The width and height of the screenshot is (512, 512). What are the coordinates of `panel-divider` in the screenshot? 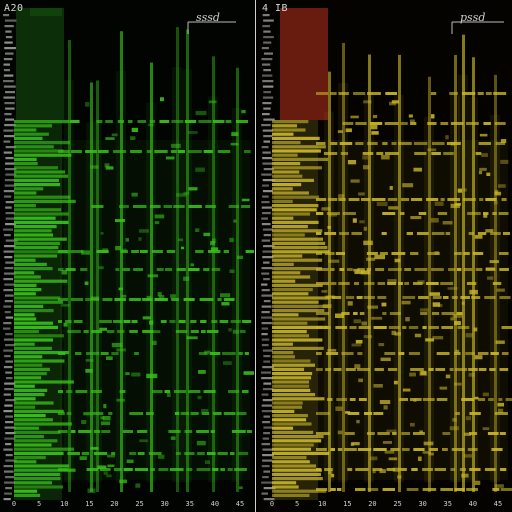 It's located at (256, 256).